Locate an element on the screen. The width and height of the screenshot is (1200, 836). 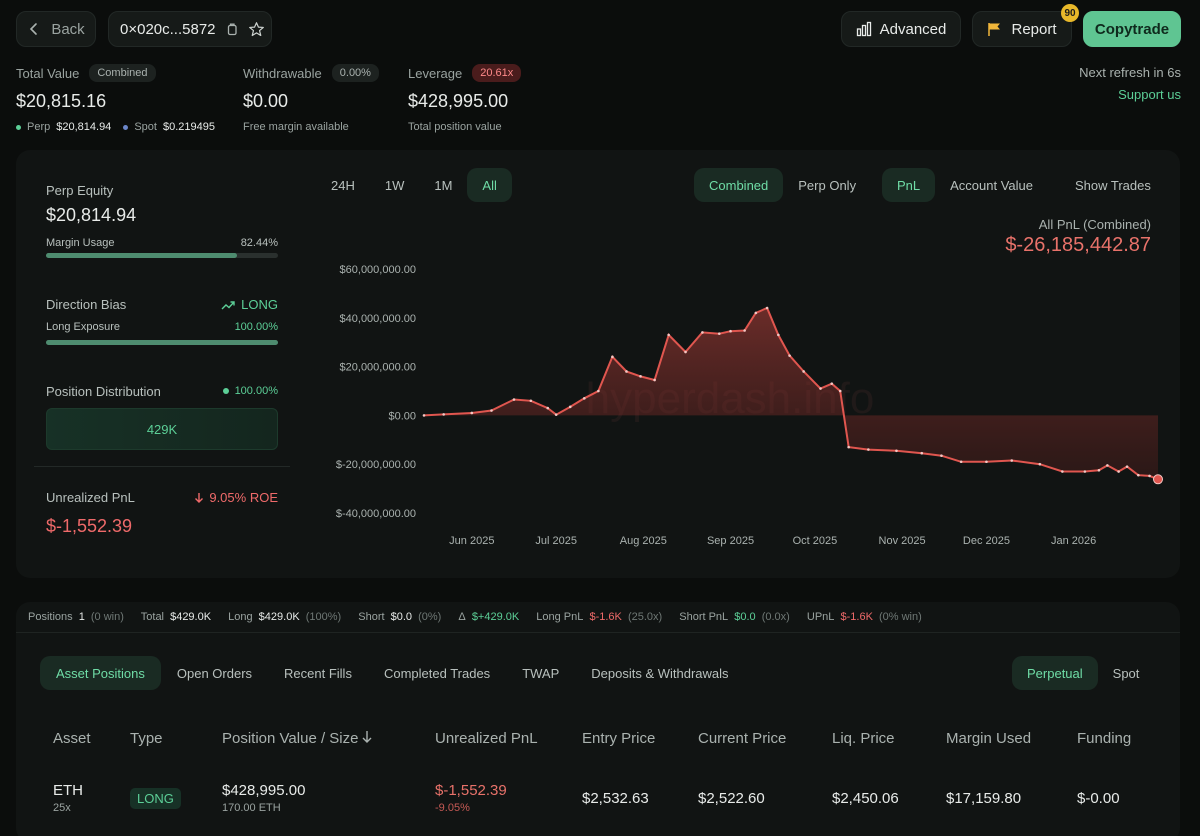
withdrawable-label: Withdrawable is located at coordinates (282, 73).